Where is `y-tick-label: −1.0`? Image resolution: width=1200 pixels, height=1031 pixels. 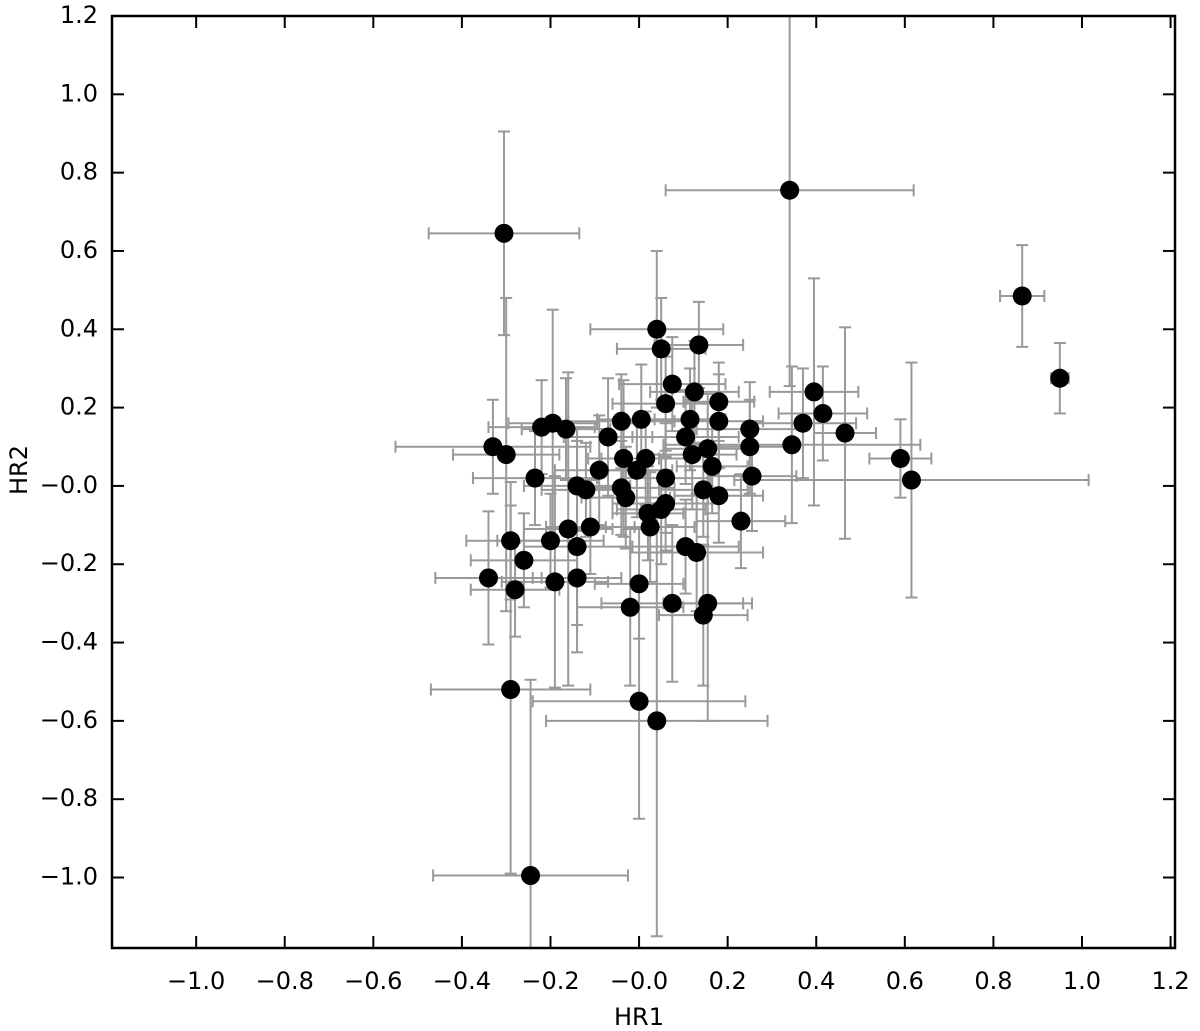 y-tick-label: −1.0 is located at coordinates (69, 877).